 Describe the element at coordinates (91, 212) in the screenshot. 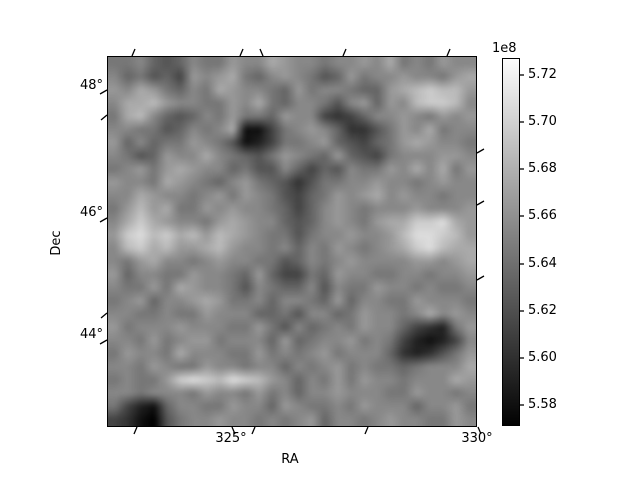

I see `y-tick-label-46: 46°` at that location.